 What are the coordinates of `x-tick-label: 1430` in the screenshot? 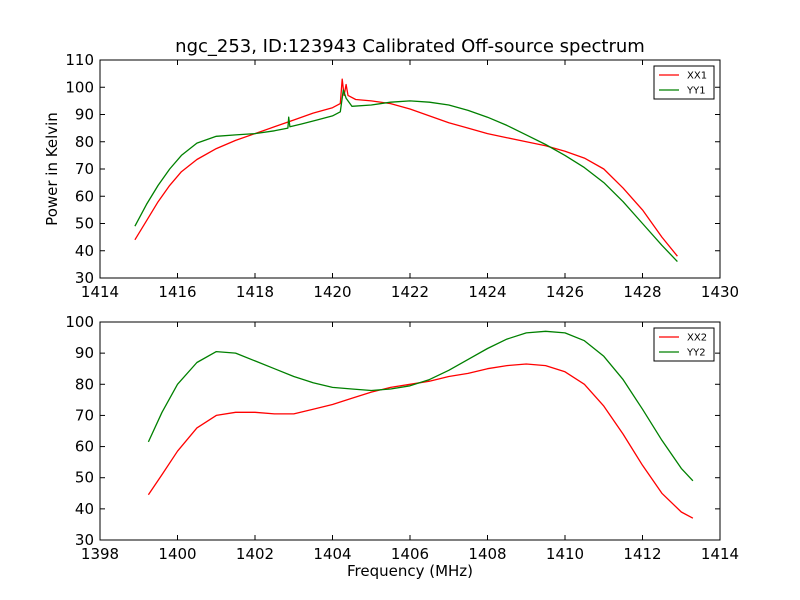 It's located at (720, 292).